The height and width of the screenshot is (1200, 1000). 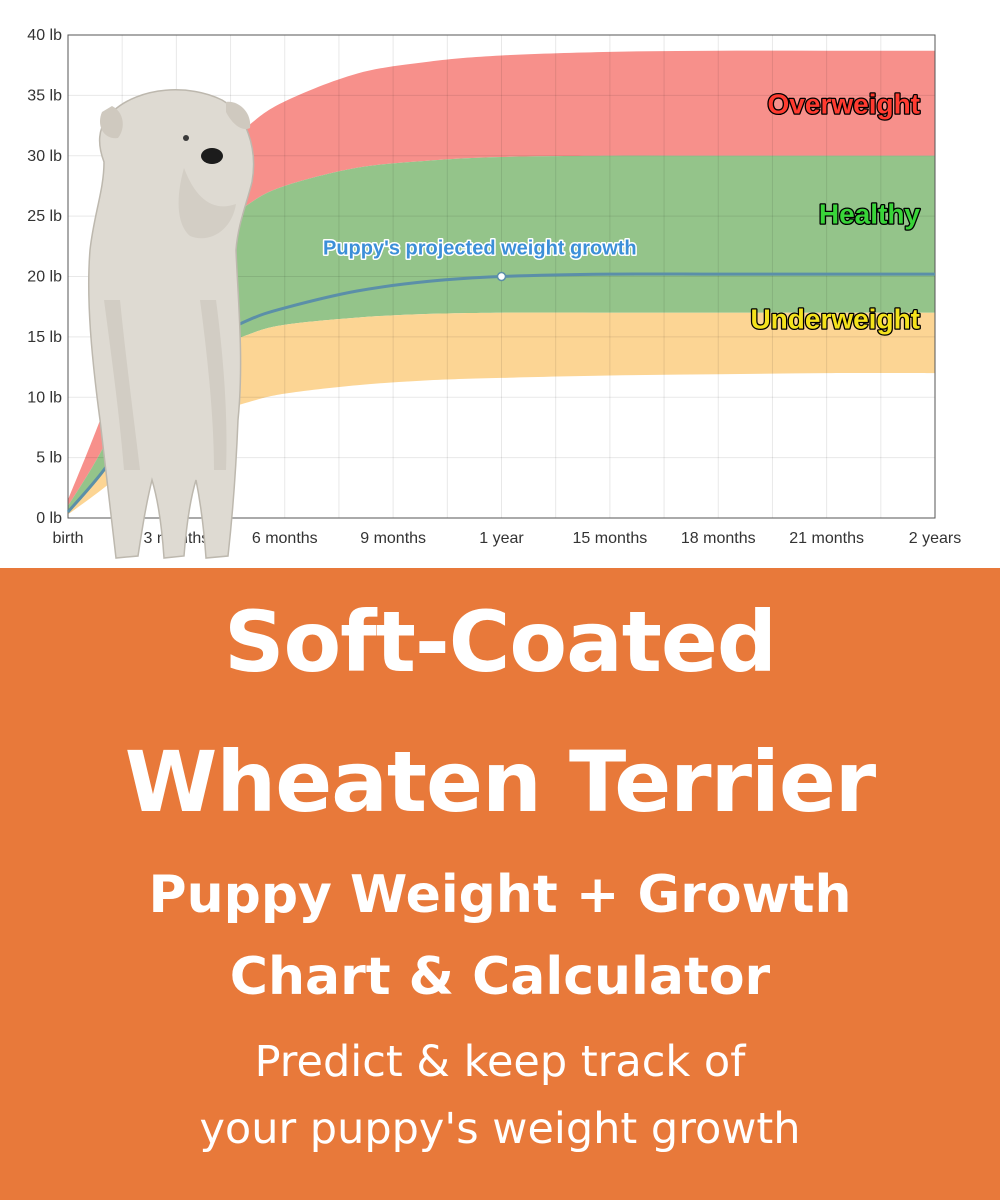 I want to click on zone-label-overweight: Overweight, so click(x=844, y=103).